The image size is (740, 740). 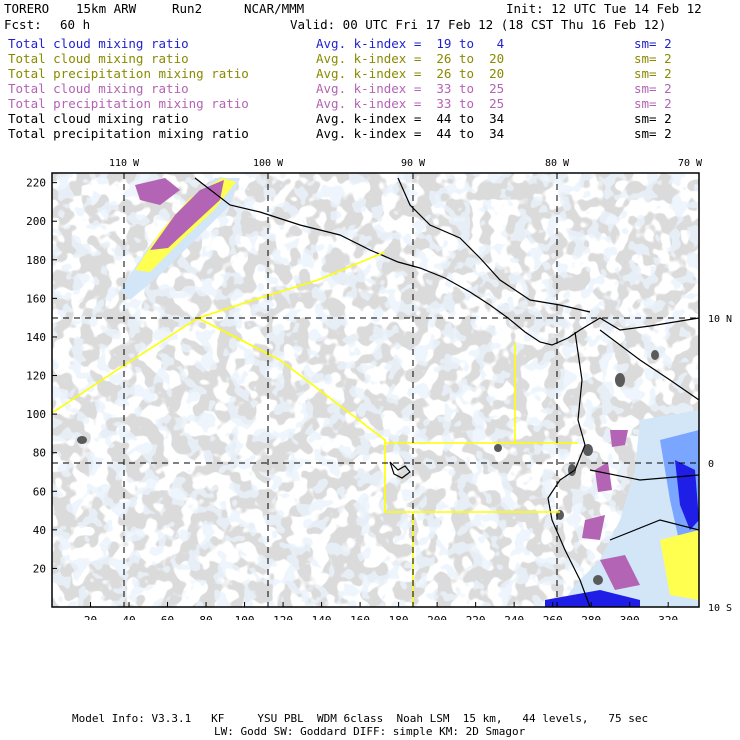 I want to click on x-tick-label-6: 140, so click(x=322, y=617).